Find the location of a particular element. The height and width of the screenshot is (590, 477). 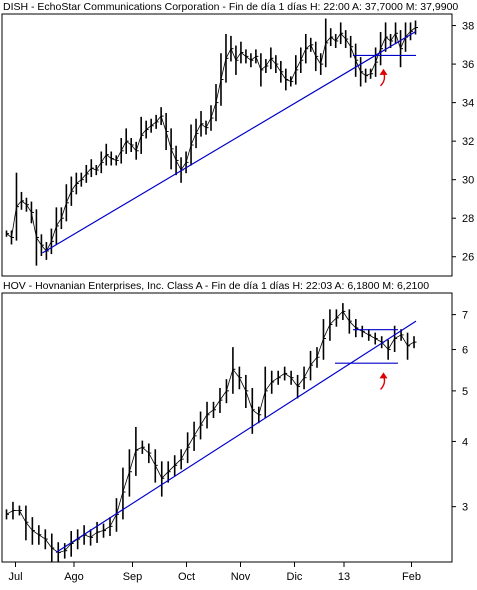

dish-annotation-arrow-icon is located at coordinates (383, 77).